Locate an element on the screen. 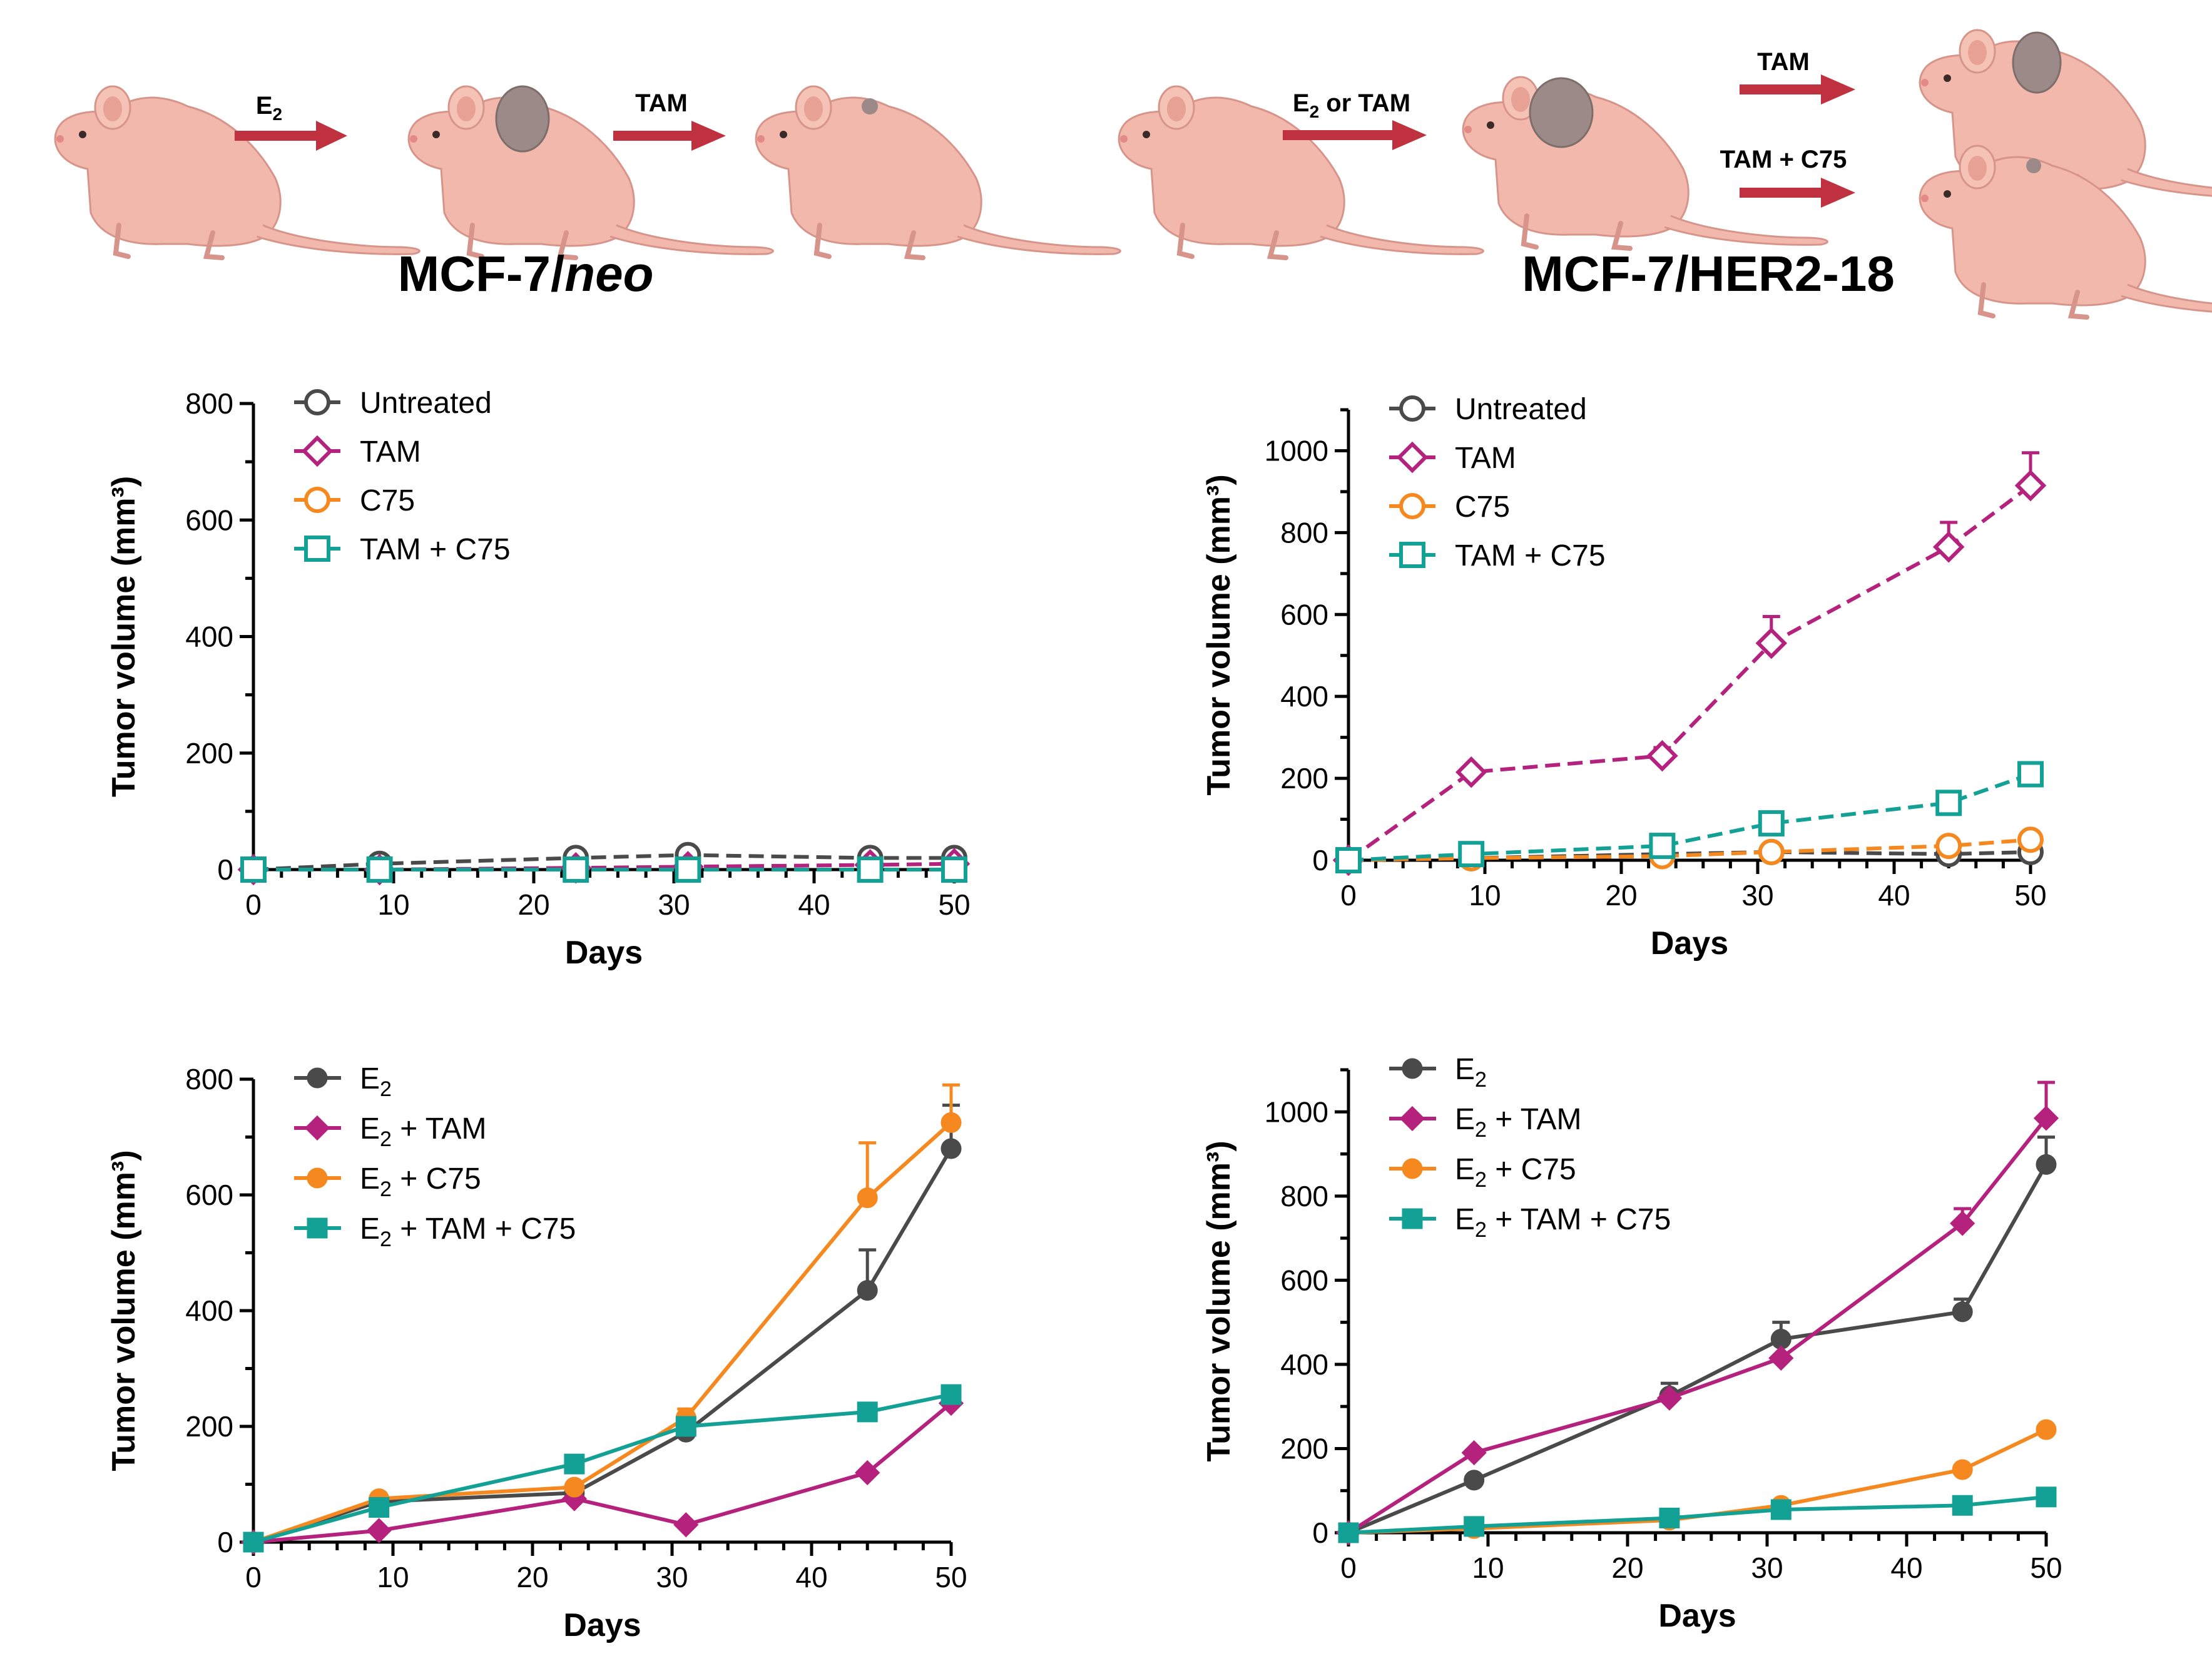 The height and width of the screenshot is (1666, 2212). arrow-tam-label: TAM is located at coordinates (661, 103).